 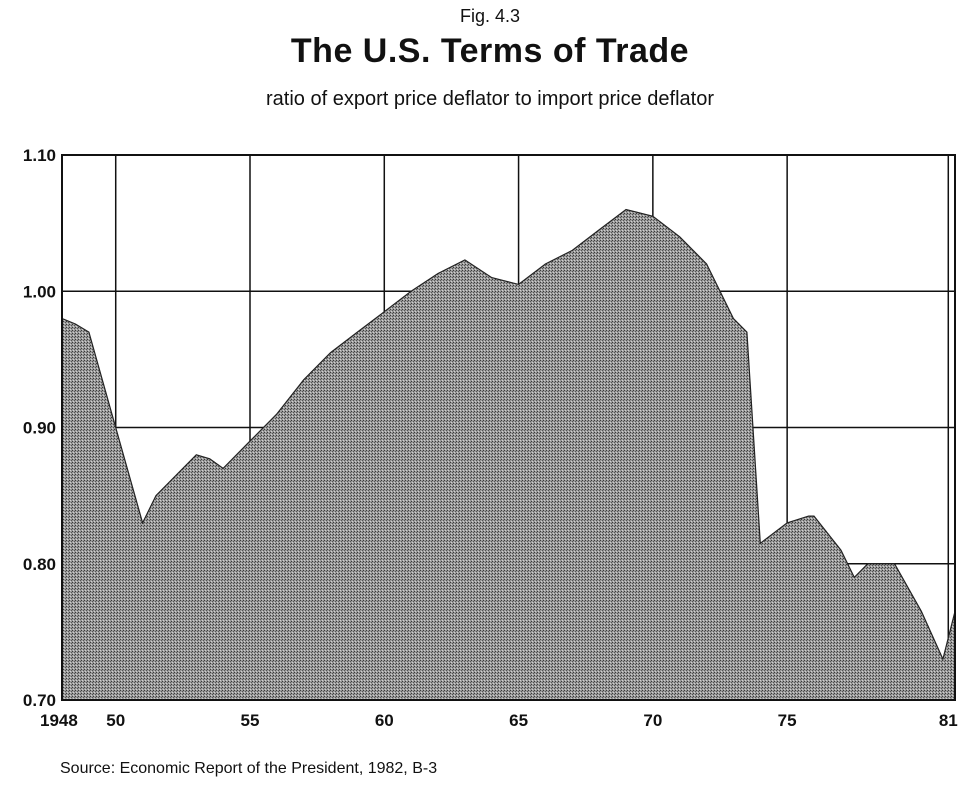 What do you see at coordinates (39, 564) in the screenshot?
I see `y-tick-label: 0.80` at bounding box center [39, 564].